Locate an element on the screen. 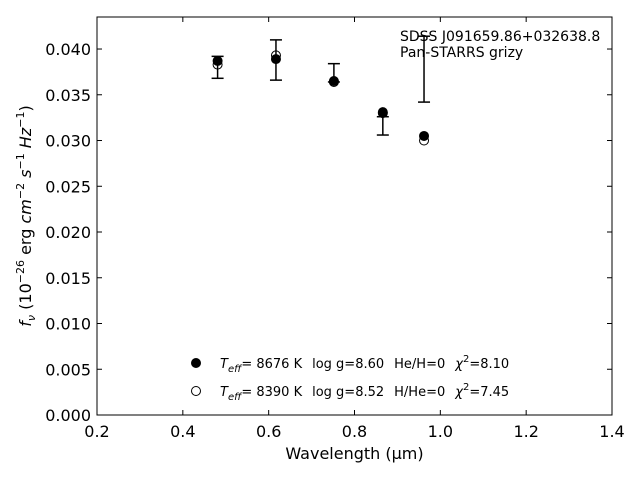 This screenshot has width=640, height=480. error-bars is located at coordinates (321, 85).